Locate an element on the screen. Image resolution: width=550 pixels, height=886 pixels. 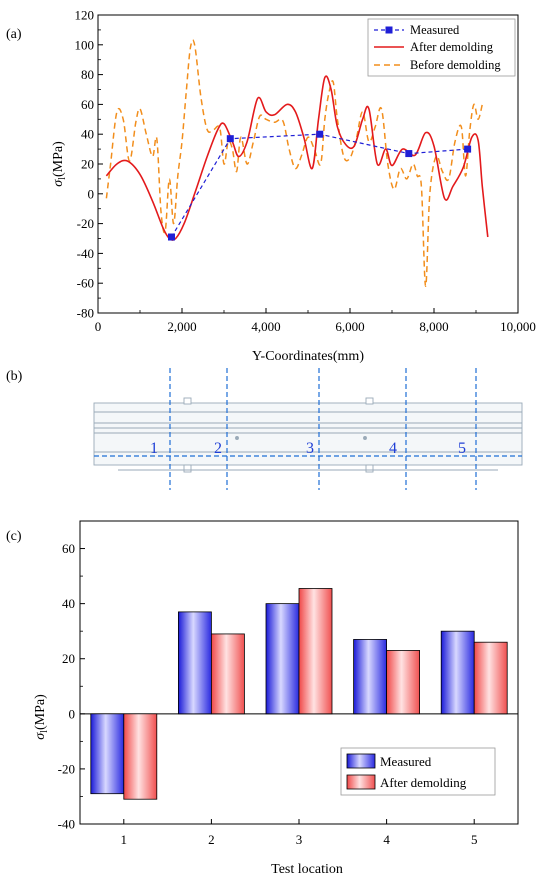
a-ytick-label-0: -80 is located at coordinates (85, 313).